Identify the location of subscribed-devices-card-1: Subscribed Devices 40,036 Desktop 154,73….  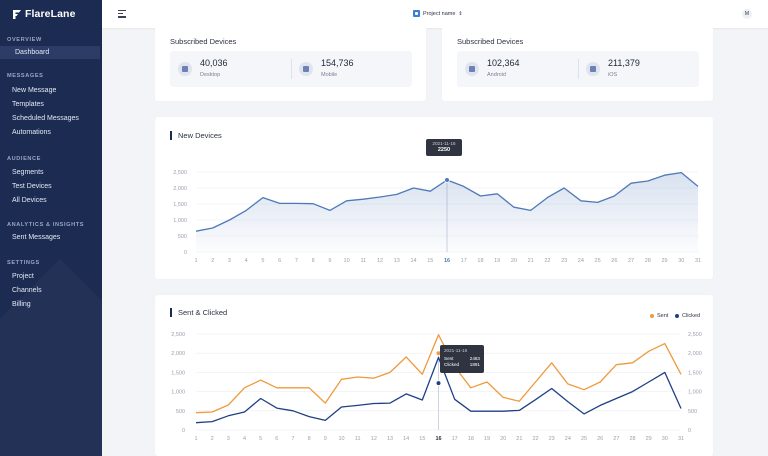
(290, 63).